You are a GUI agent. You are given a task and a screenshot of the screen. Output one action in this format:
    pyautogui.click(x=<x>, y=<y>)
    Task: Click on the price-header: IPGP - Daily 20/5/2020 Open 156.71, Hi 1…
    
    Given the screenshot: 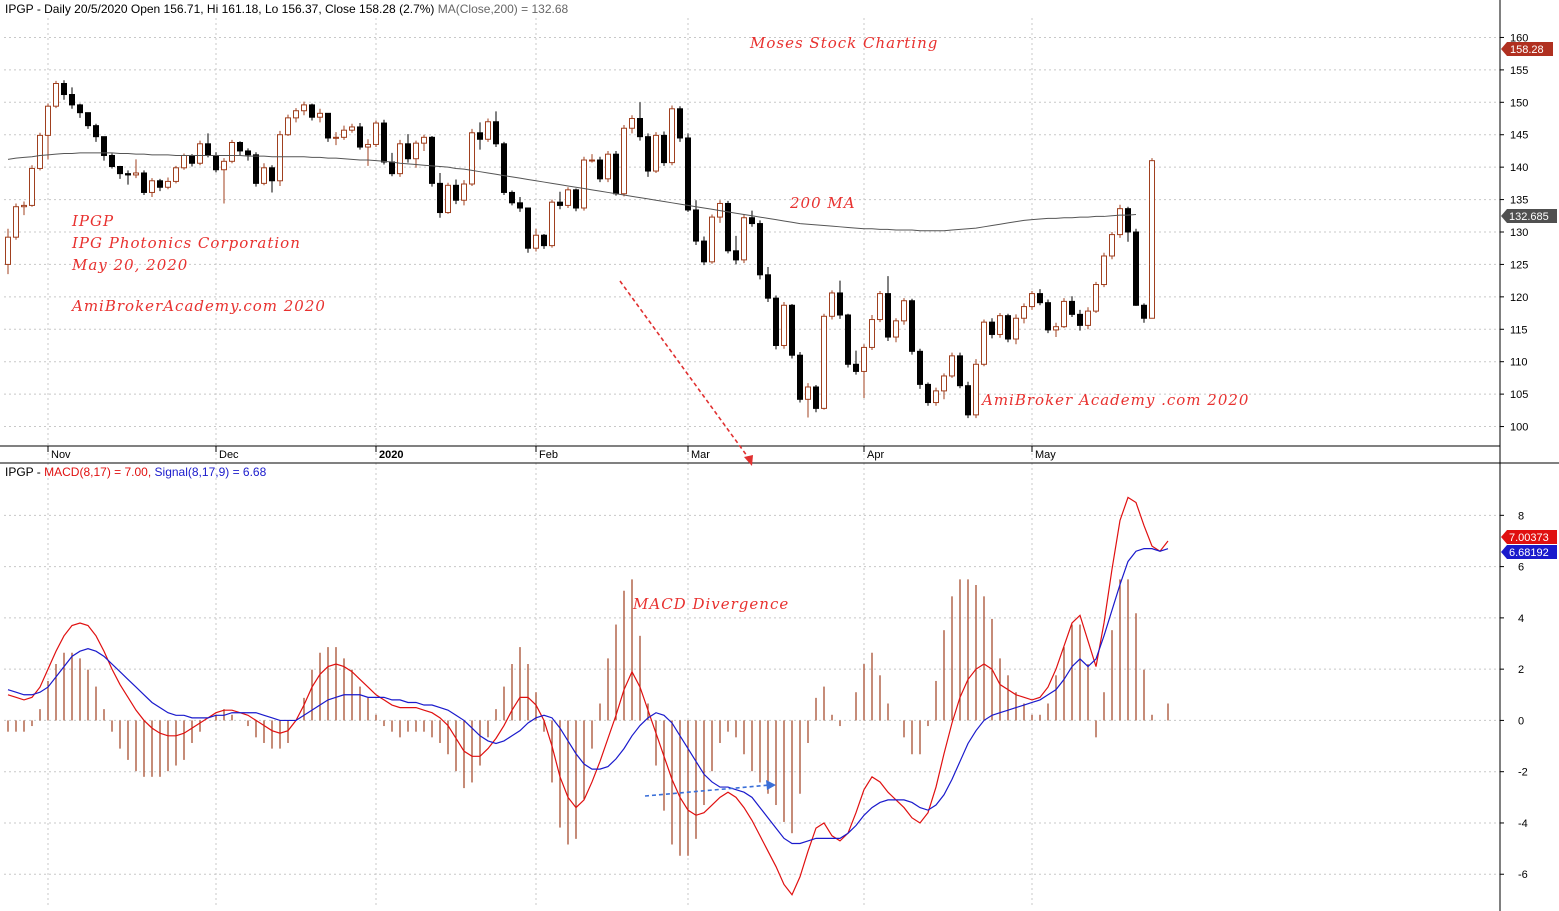 What is the action you would take?
    pyautogui.click(x=286, y=9)
    